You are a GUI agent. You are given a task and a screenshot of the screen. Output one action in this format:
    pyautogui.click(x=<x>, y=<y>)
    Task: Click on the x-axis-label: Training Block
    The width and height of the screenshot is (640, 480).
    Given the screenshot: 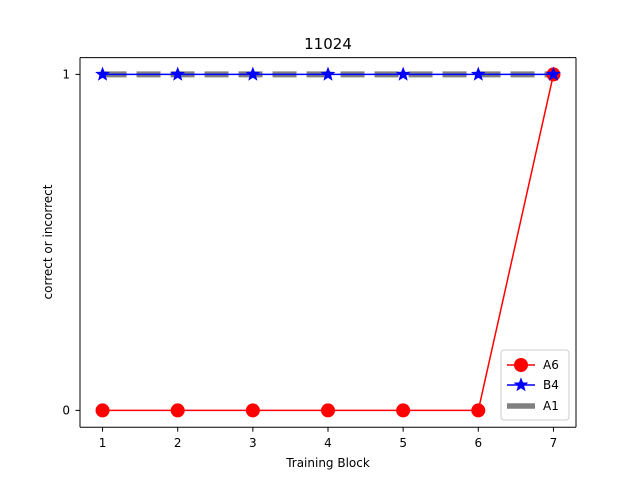 What is the action you would take?
    pyautogui.click(x=327, y=463)
    